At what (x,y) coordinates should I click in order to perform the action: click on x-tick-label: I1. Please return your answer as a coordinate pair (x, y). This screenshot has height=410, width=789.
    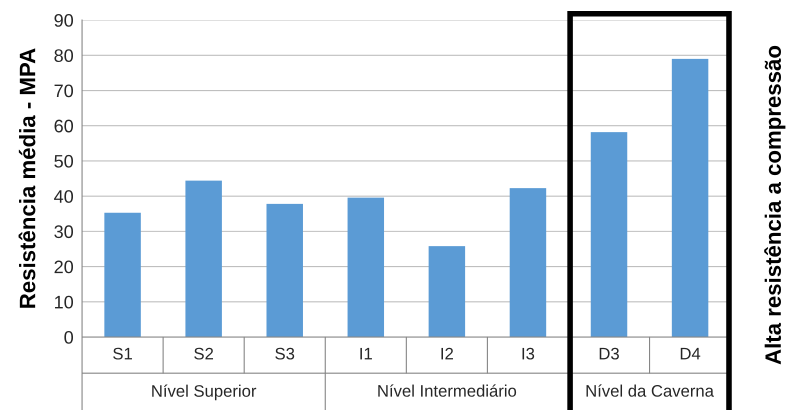
    Looking at the image, I should click on (366, 354).